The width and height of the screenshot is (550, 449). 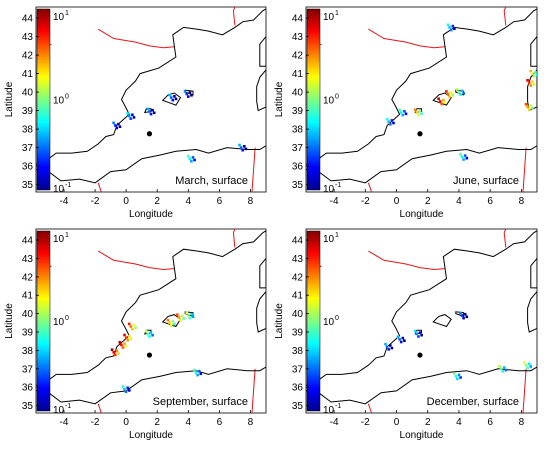 I want to click on panel-title: December, surface, so click(x=473, y=402).